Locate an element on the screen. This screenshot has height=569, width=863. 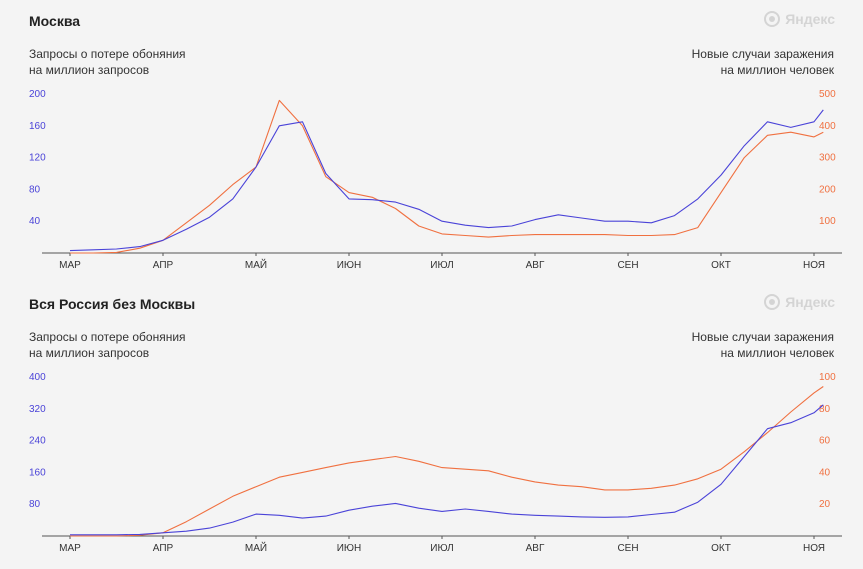
y-tick-label-left: 200 is located at coordinates (37, 94).